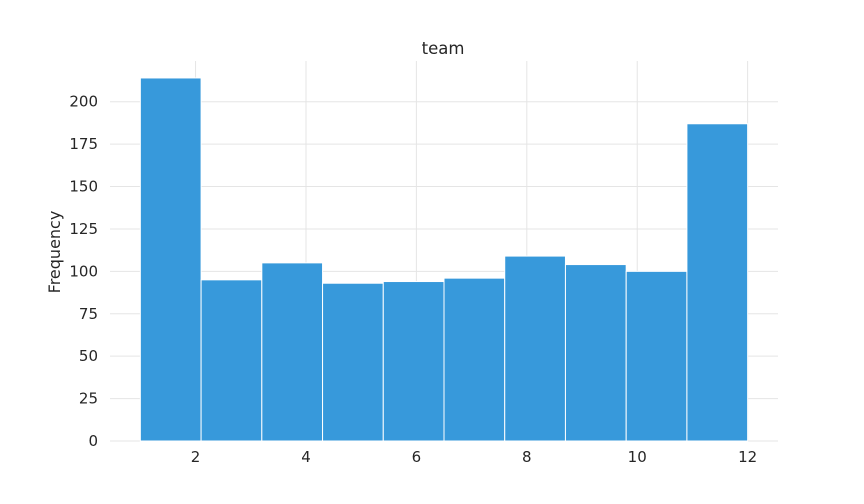  Describe the element at coordinates (637, 457) in the screenshot. I see `x-tick-label: 10` at that location.